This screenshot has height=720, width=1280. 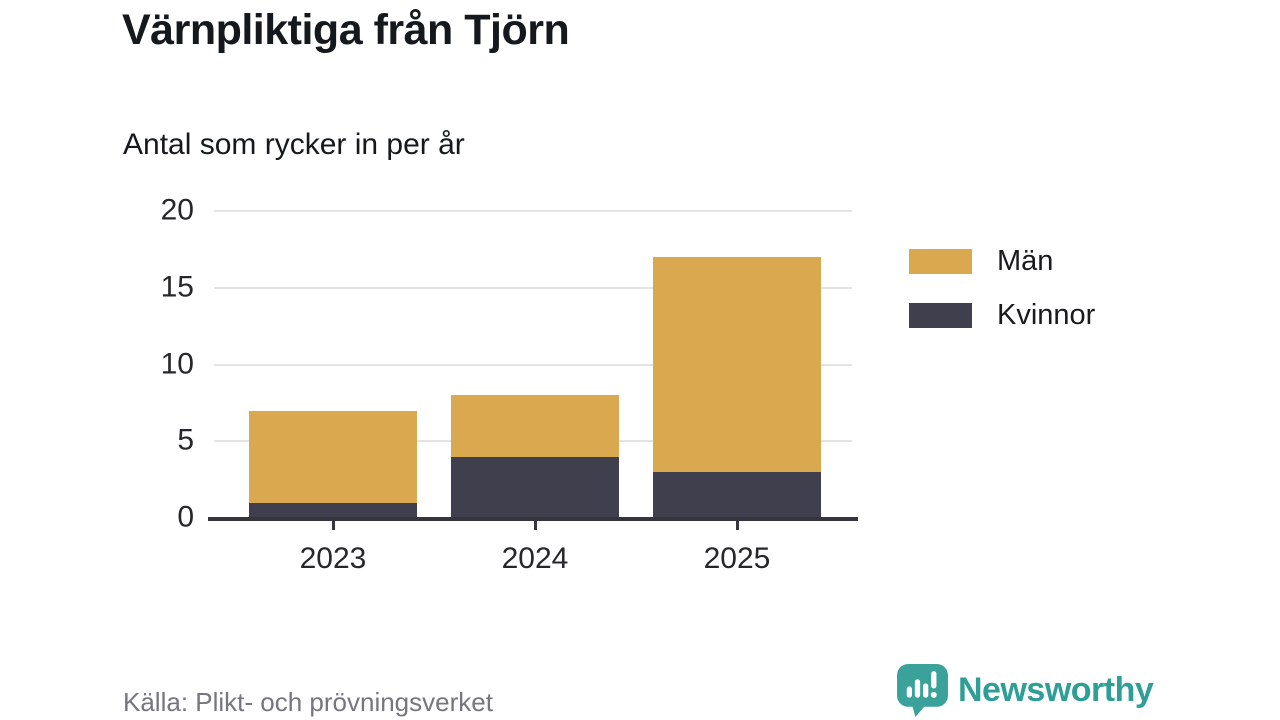 I want to click on bar-segment-2025-Män, so click(x=737, y=364).